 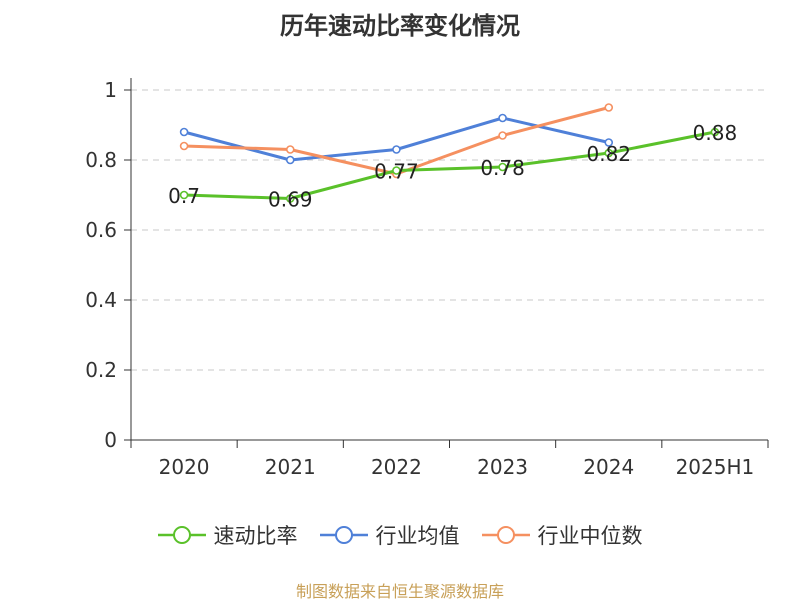 I want to click on chart-legend: 速动比率 行业均值 行业中位数, so click(x=400, y=535).